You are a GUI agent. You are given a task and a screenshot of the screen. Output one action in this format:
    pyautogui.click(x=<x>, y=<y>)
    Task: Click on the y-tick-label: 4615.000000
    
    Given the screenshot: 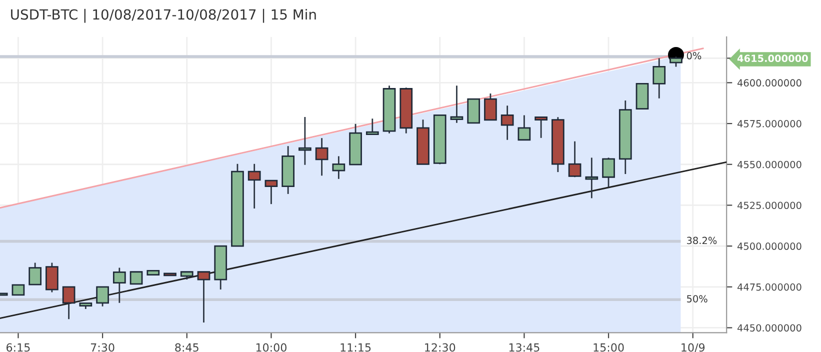 What is the action you would take?
    pyautogui.click(x=772, y=58)
    